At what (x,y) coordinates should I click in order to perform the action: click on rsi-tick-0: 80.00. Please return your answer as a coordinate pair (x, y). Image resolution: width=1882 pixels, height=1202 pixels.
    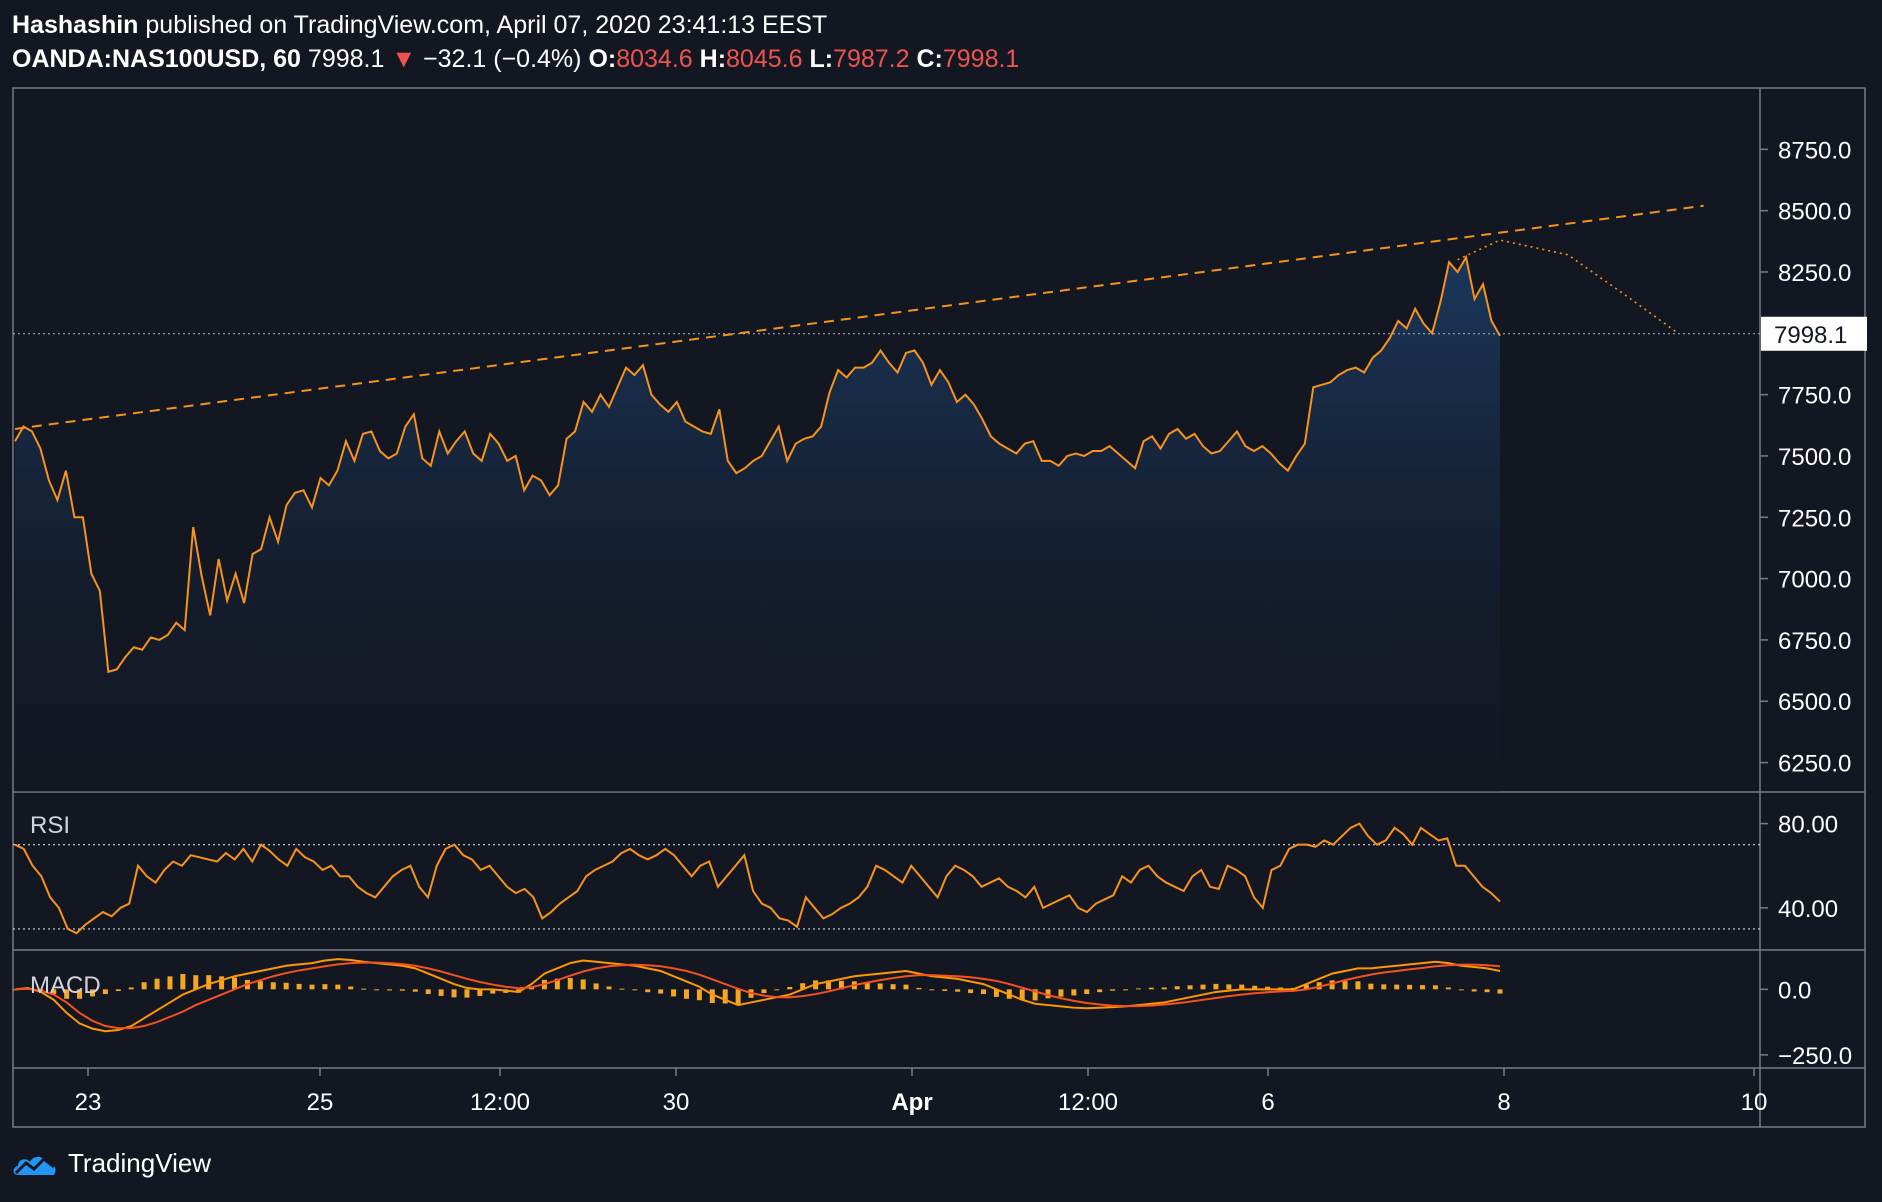
    Looking at the image, I should click on (1808, 825).